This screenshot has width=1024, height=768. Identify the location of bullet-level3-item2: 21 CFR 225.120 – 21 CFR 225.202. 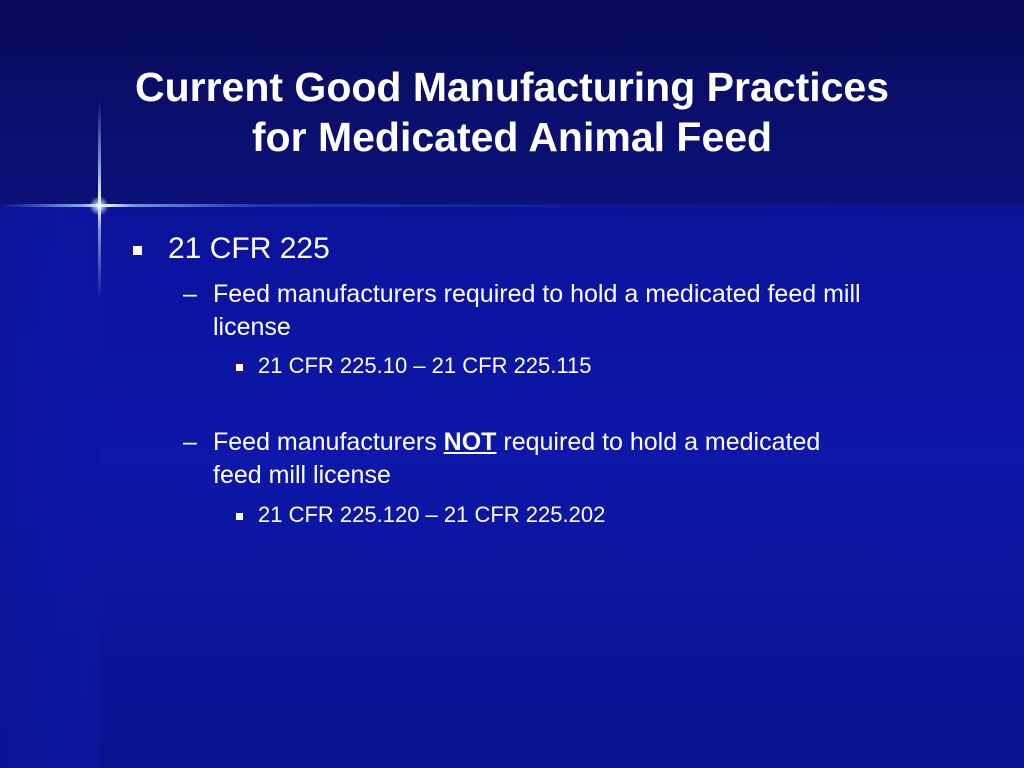
(432, 514).